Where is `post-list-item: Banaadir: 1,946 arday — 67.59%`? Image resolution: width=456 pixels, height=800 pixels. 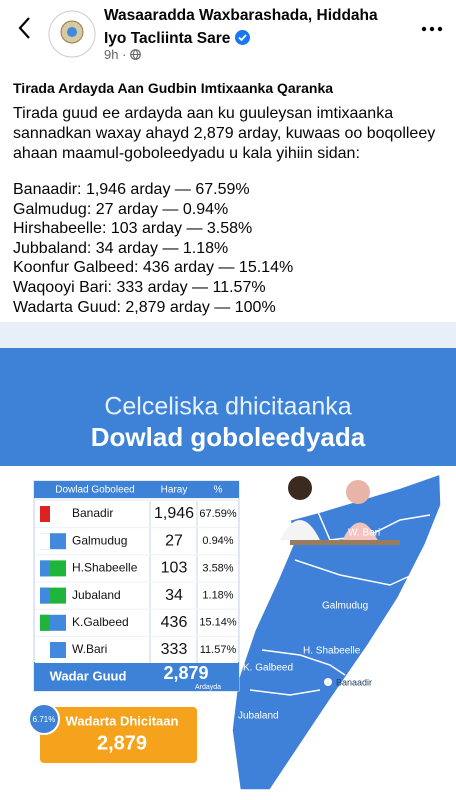 post-list-item: Banaadir: 1,946 arday — 67.59% is located at coordinates (131, 189).